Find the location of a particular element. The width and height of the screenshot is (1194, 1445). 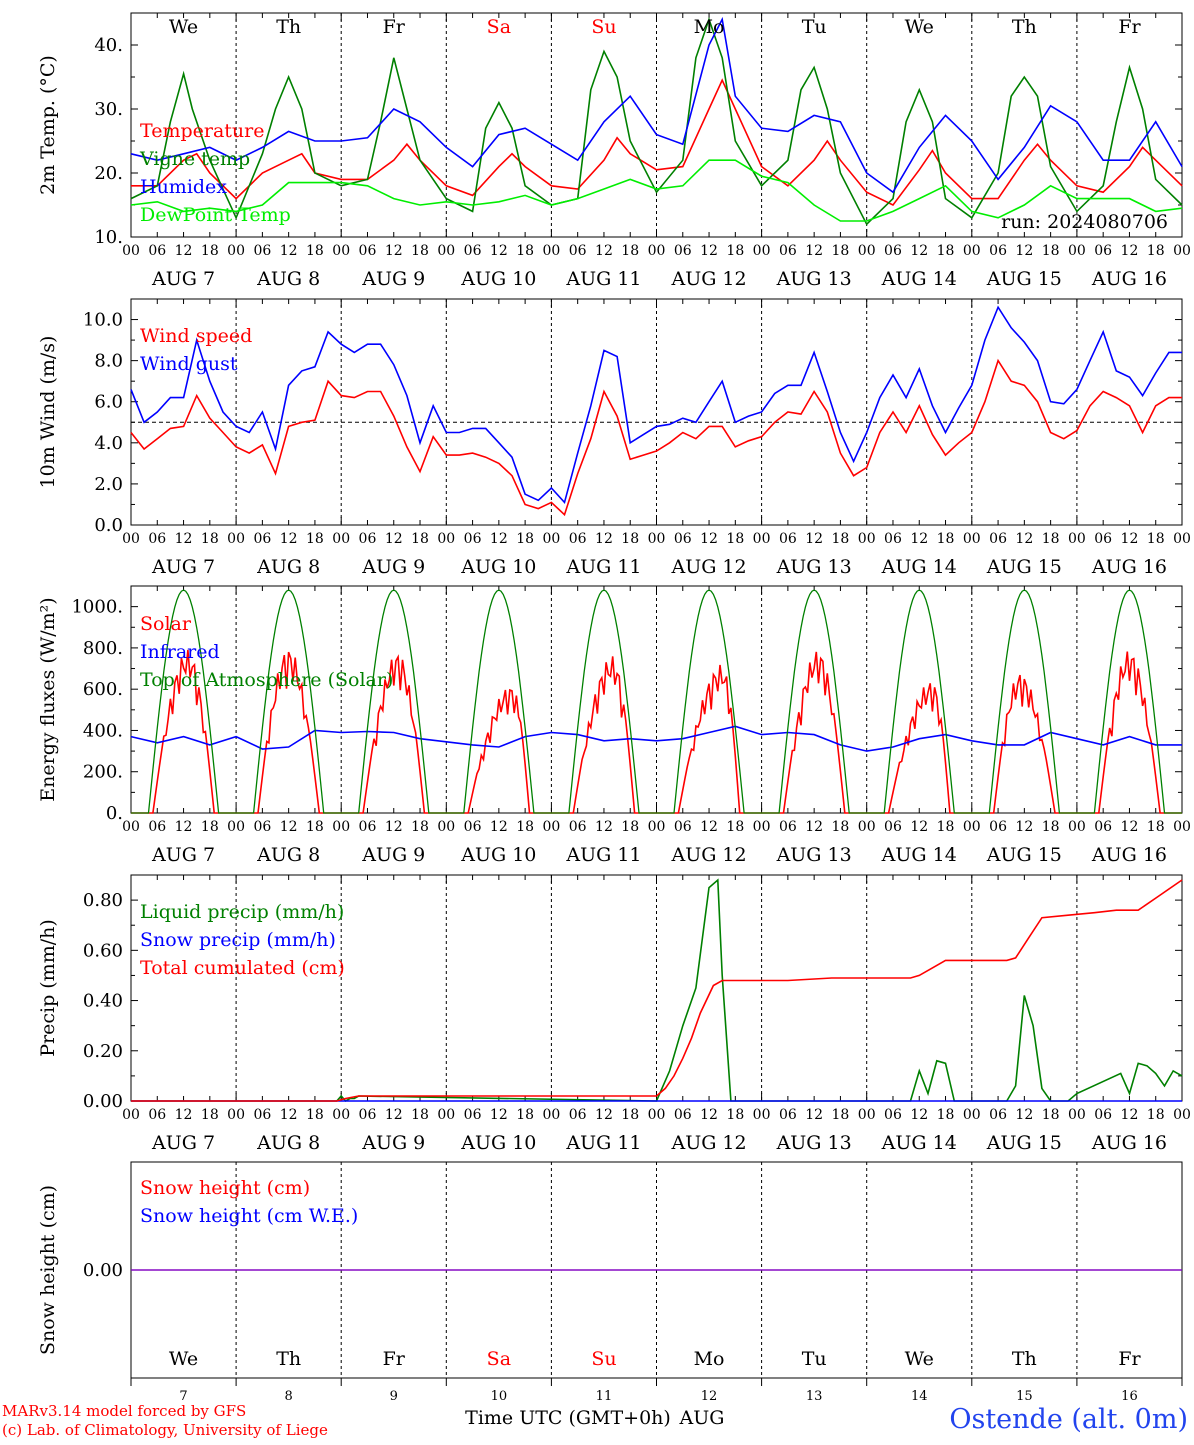

y-tick-label: 0.60 is located at coordinates (103, 950).